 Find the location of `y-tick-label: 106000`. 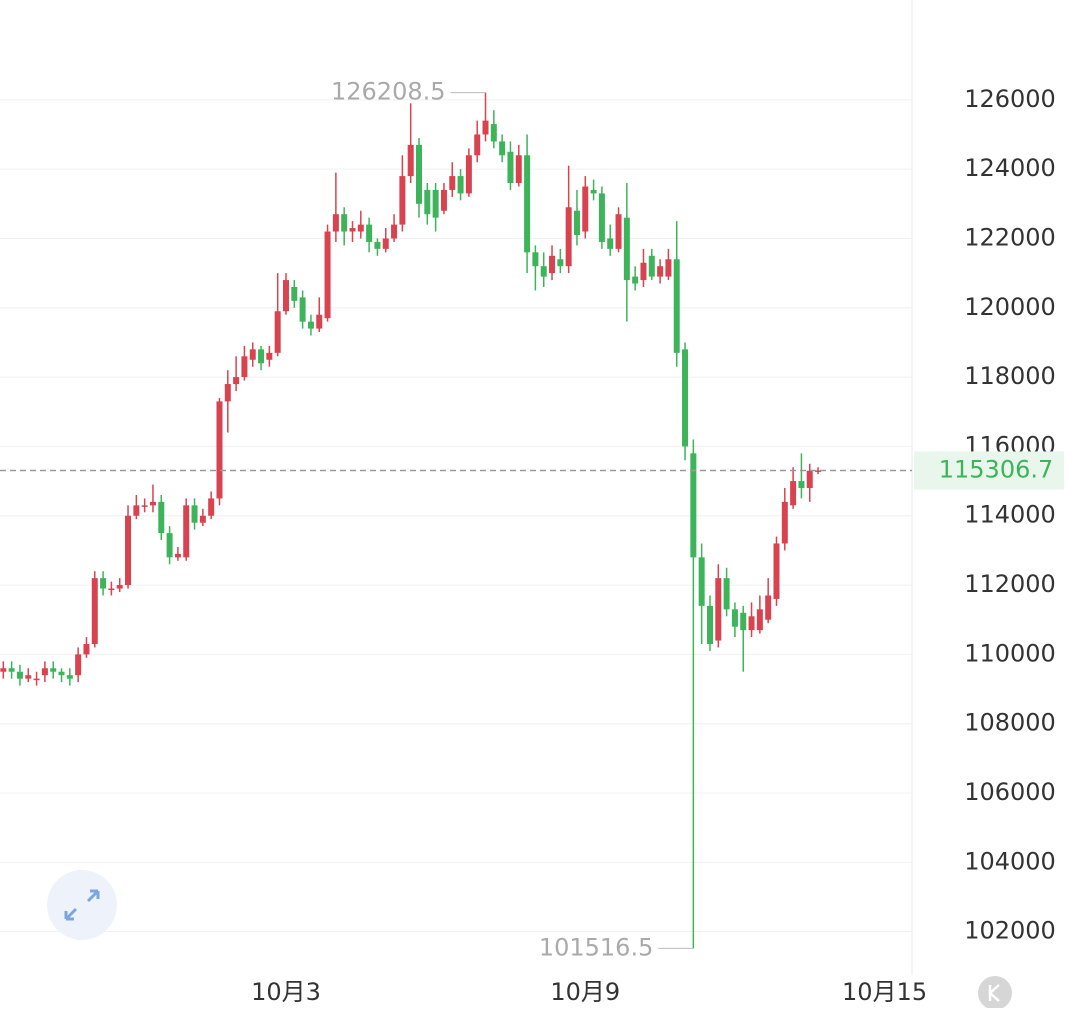

y-tick-label: 106000 is located at coordinates (1010, 792).